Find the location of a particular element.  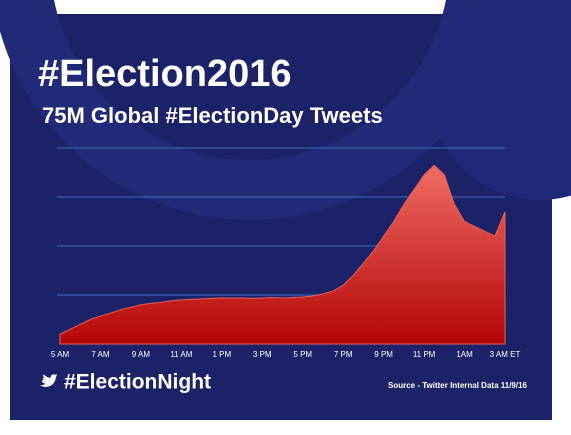

bird-icon is located at coordinates (49, 380).